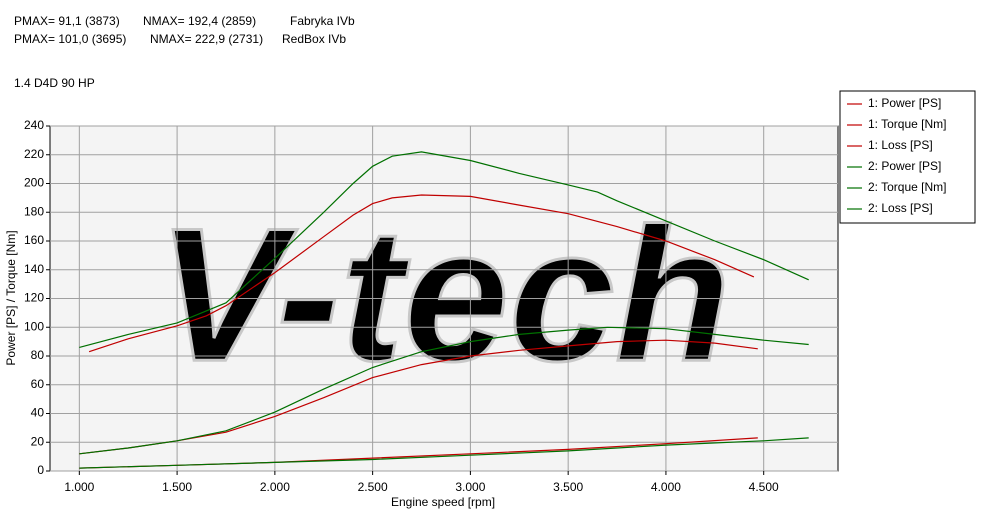  What do you see at coordinates (907, 187) in the screenshot?
I see `legend-label: 2: Torque [Nm]` at bounding box center [907, 187].